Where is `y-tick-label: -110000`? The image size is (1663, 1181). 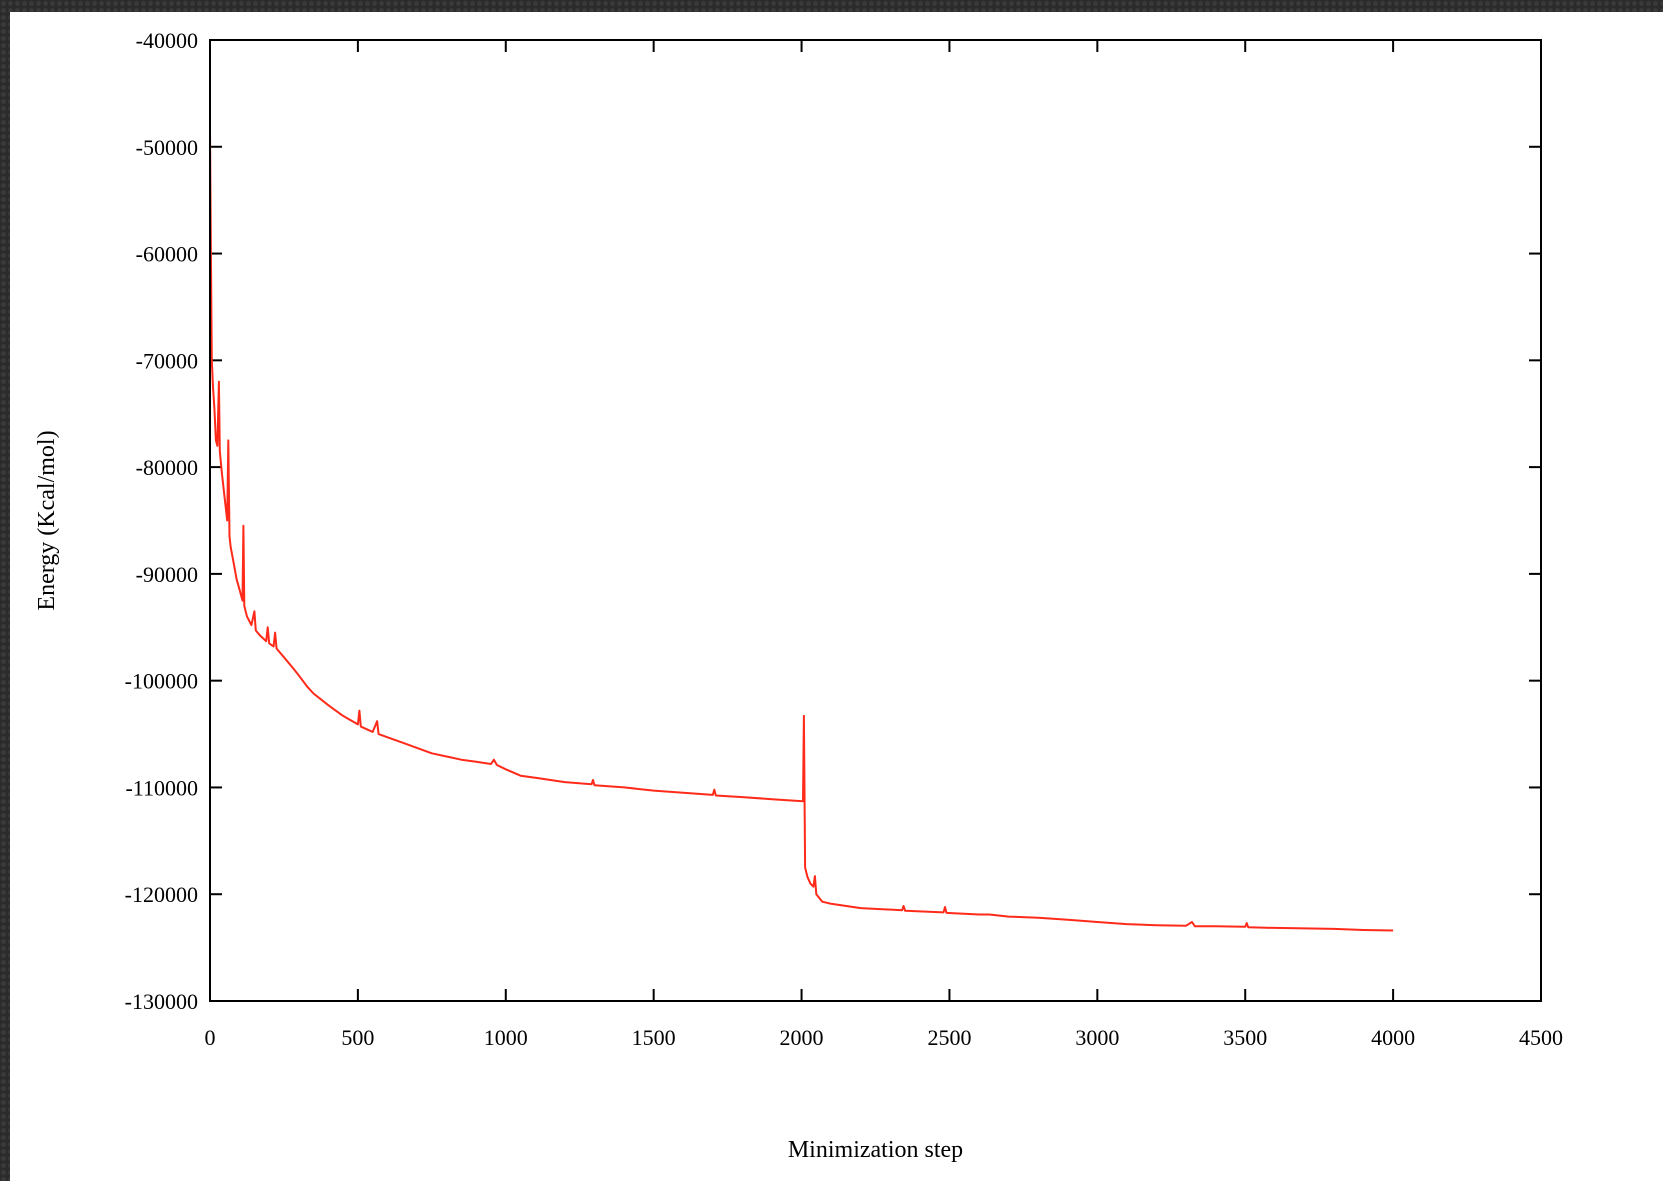
y-tick-label: -110000 is located at coordinates (161, 787).